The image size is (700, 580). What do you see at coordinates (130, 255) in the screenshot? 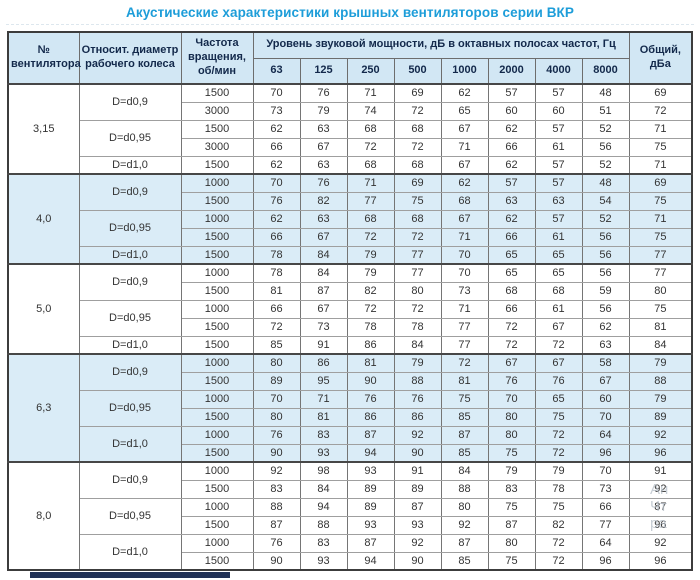
I see `diameter-cell: D=d1,0` at bounding box center [130, 255].